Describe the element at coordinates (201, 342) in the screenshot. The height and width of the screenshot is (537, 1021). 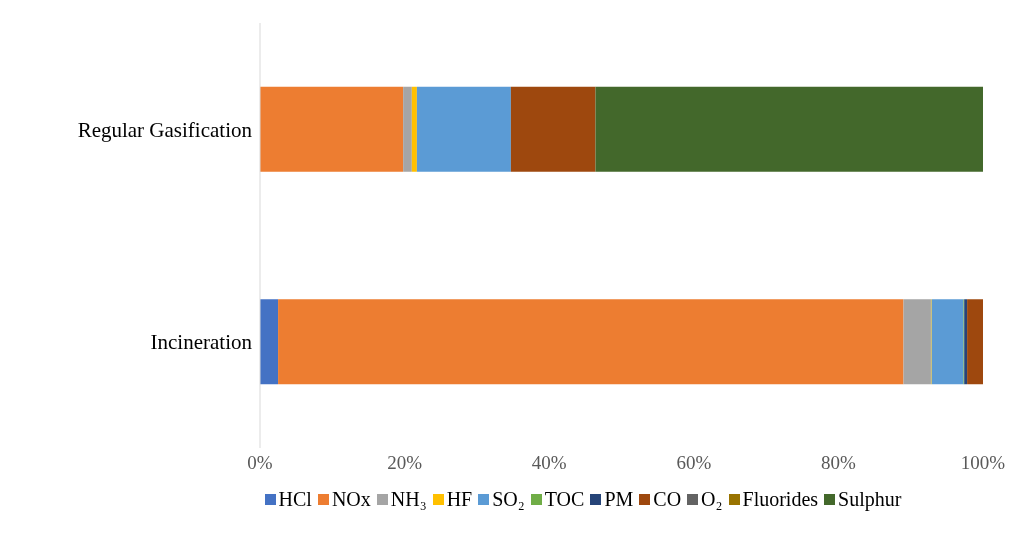
I see `y-tick-label: Incineration` at that location.